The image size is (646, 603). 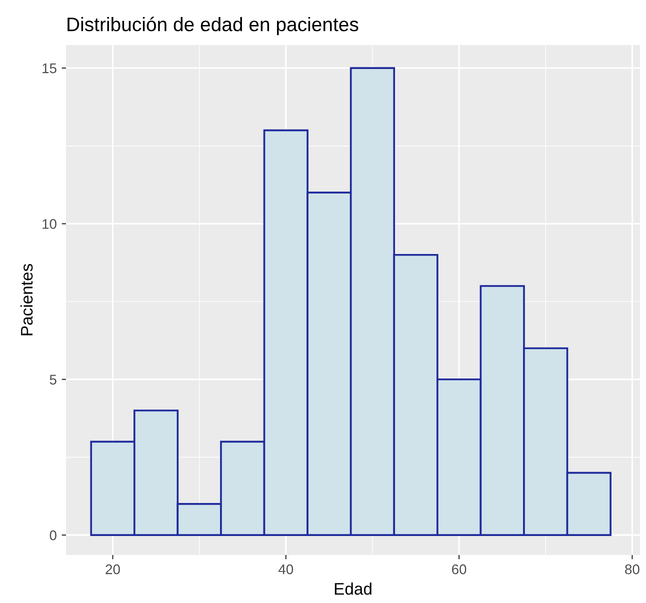 I want to click on y-axis-title: Pacientes, so click(x=26, y=300).